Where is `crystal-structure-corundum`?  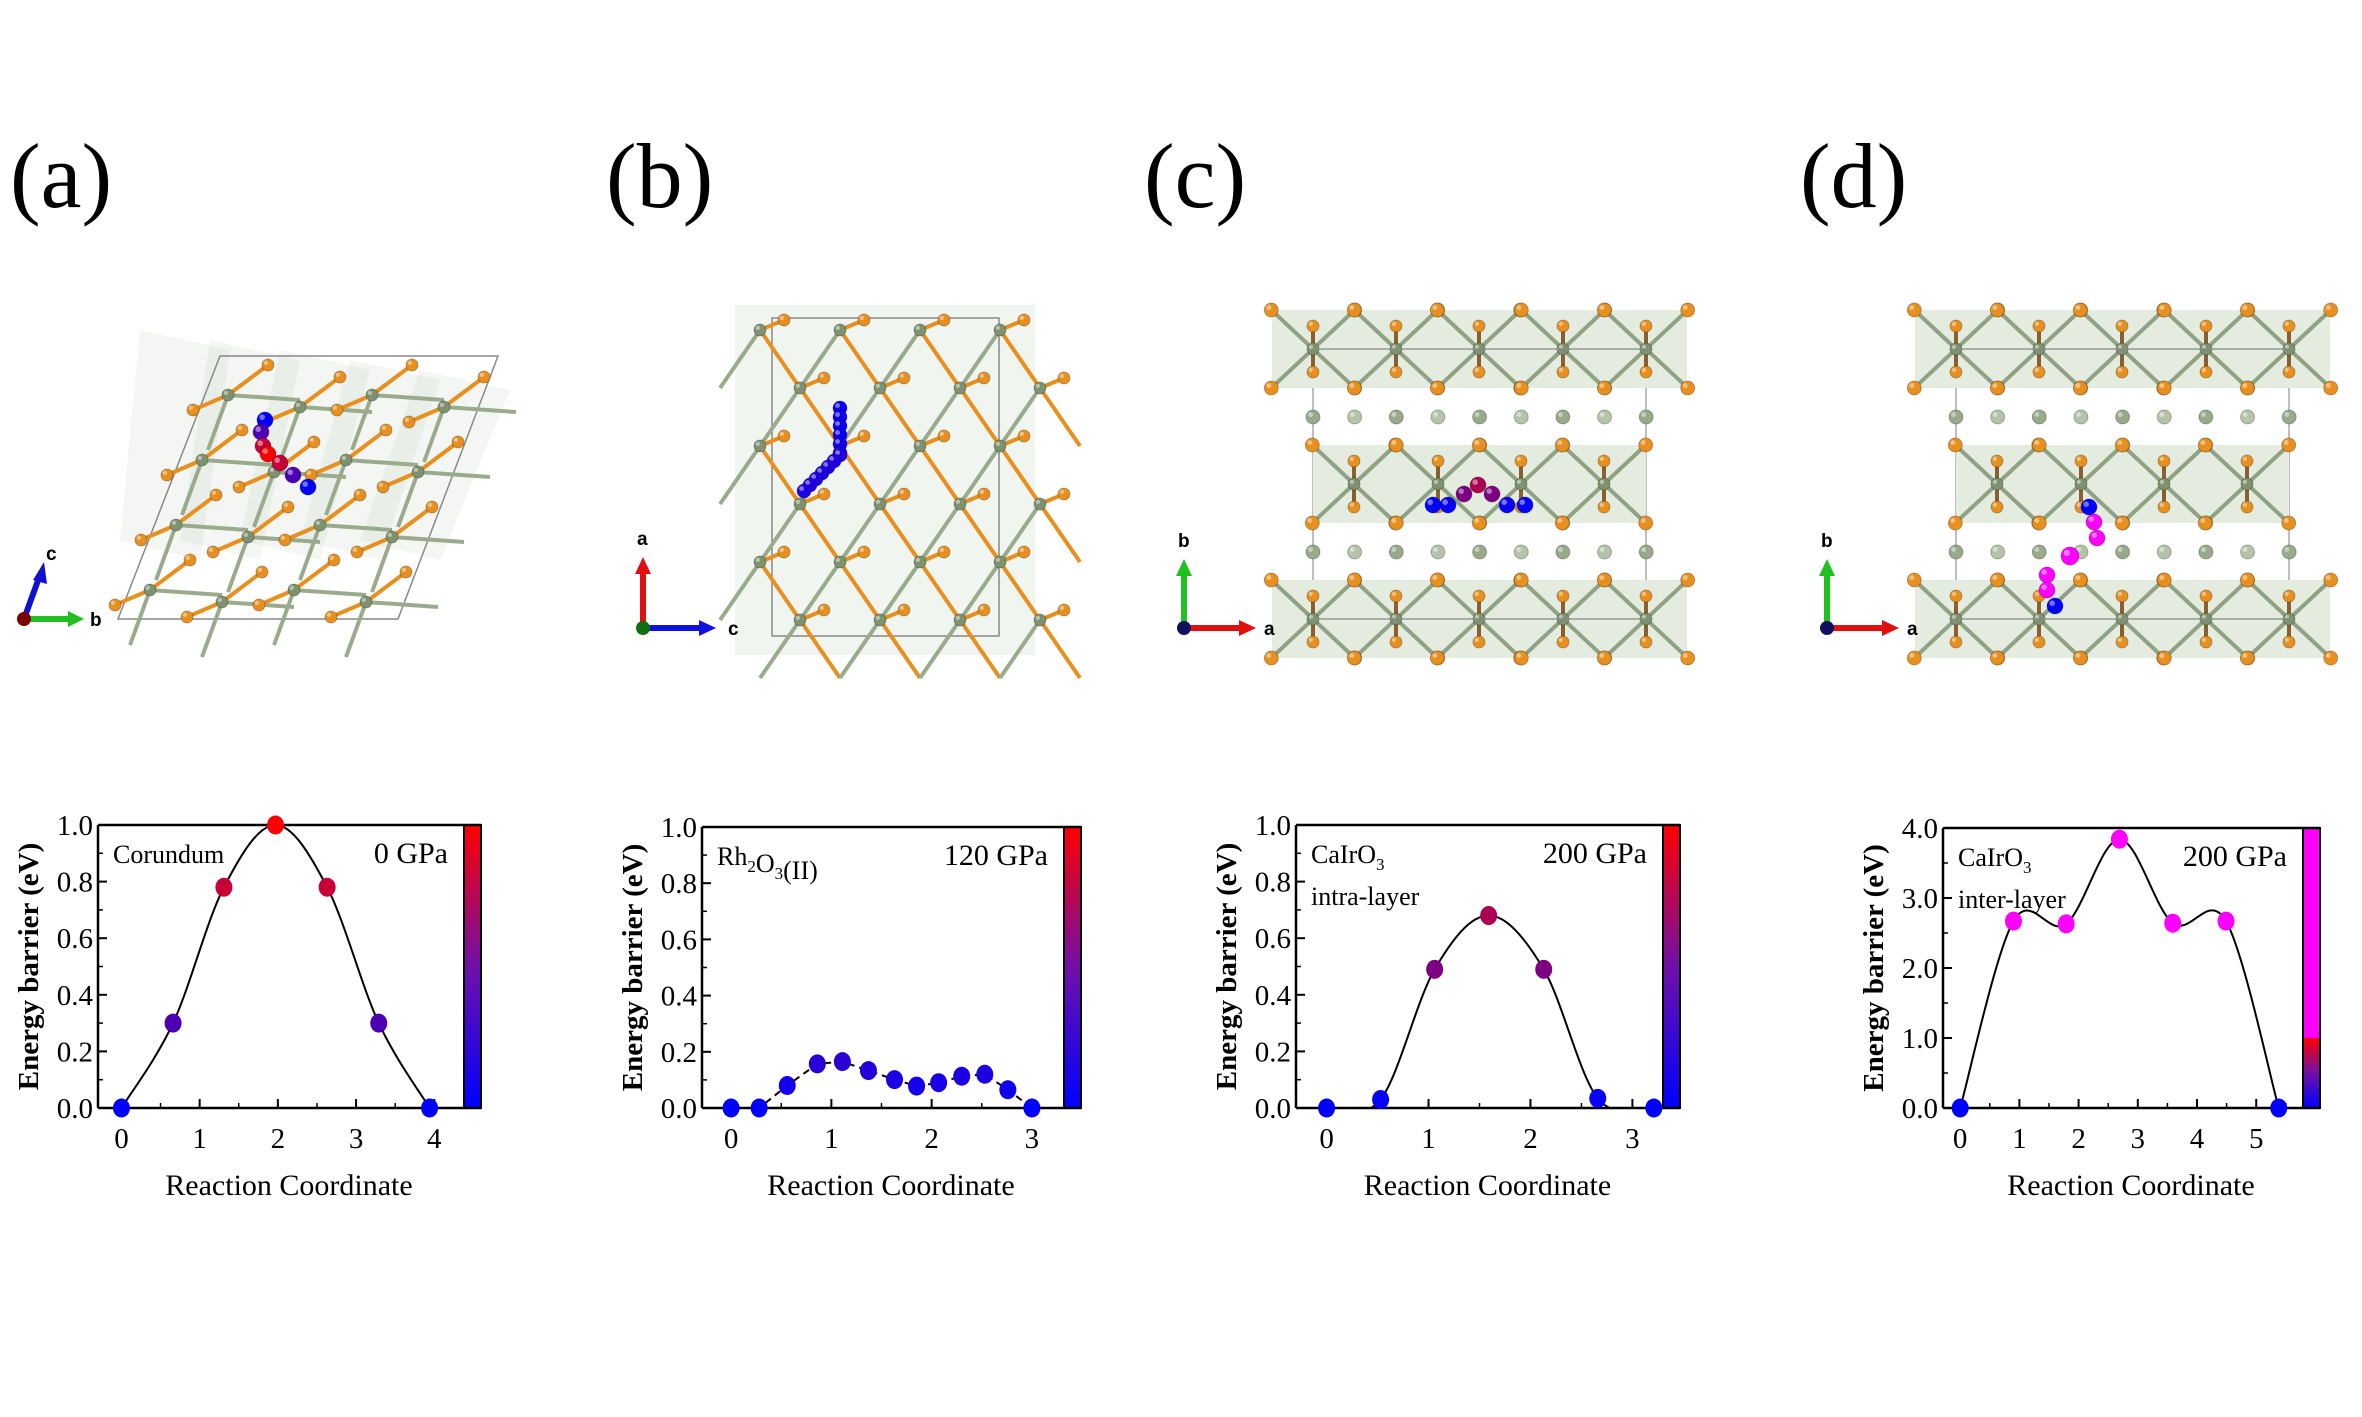 crystal-structure-corundum is located at coordinates (312, 494).